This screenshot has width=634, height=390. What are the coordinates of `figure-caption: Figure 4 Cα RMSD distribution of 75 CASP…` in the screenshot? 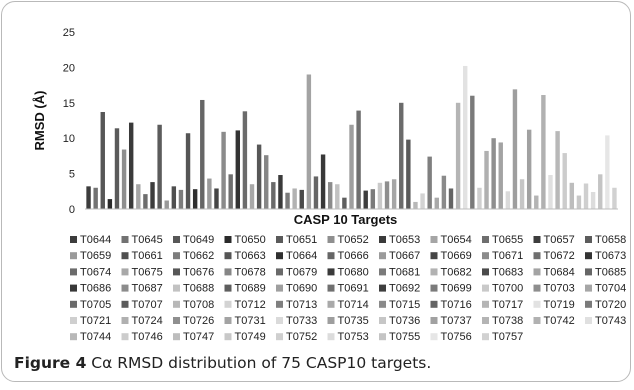 It's located at (222, 363).